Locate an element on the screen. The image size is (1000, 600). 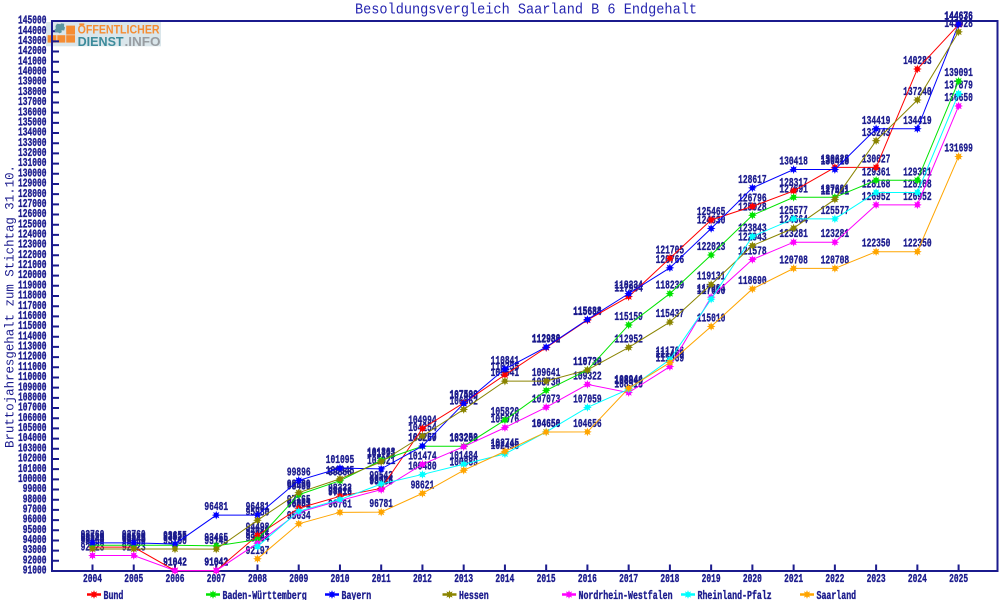
svg-text: 120000 is located at coordinates (32, 275).